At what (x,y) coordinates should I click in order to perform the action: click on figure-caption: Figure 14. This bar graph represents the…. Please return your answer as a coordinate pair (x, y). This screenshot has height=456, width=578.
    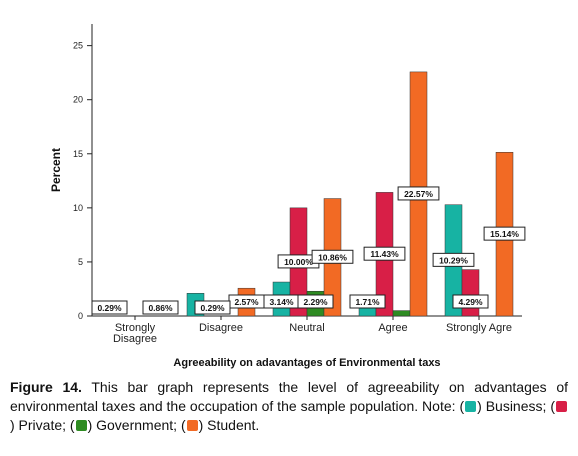
    Looking at the image, I should click on (289, 406).